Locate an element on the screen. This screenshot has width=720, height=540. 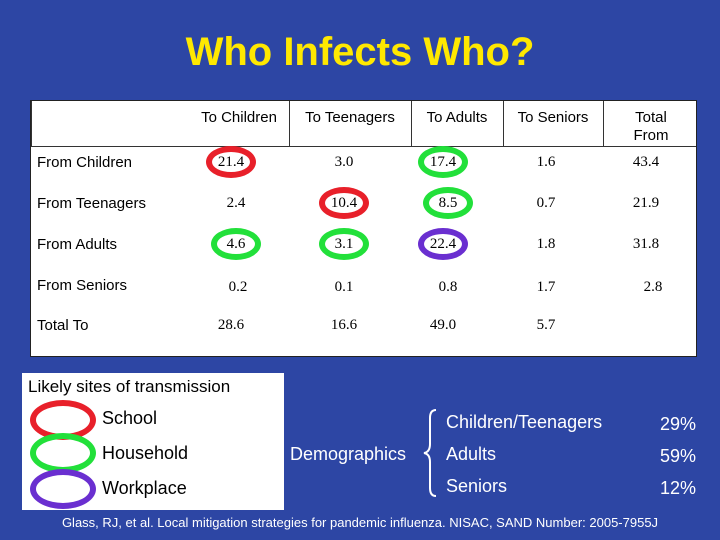
table-cell: 1.6 is located at coordinates (546, 162).